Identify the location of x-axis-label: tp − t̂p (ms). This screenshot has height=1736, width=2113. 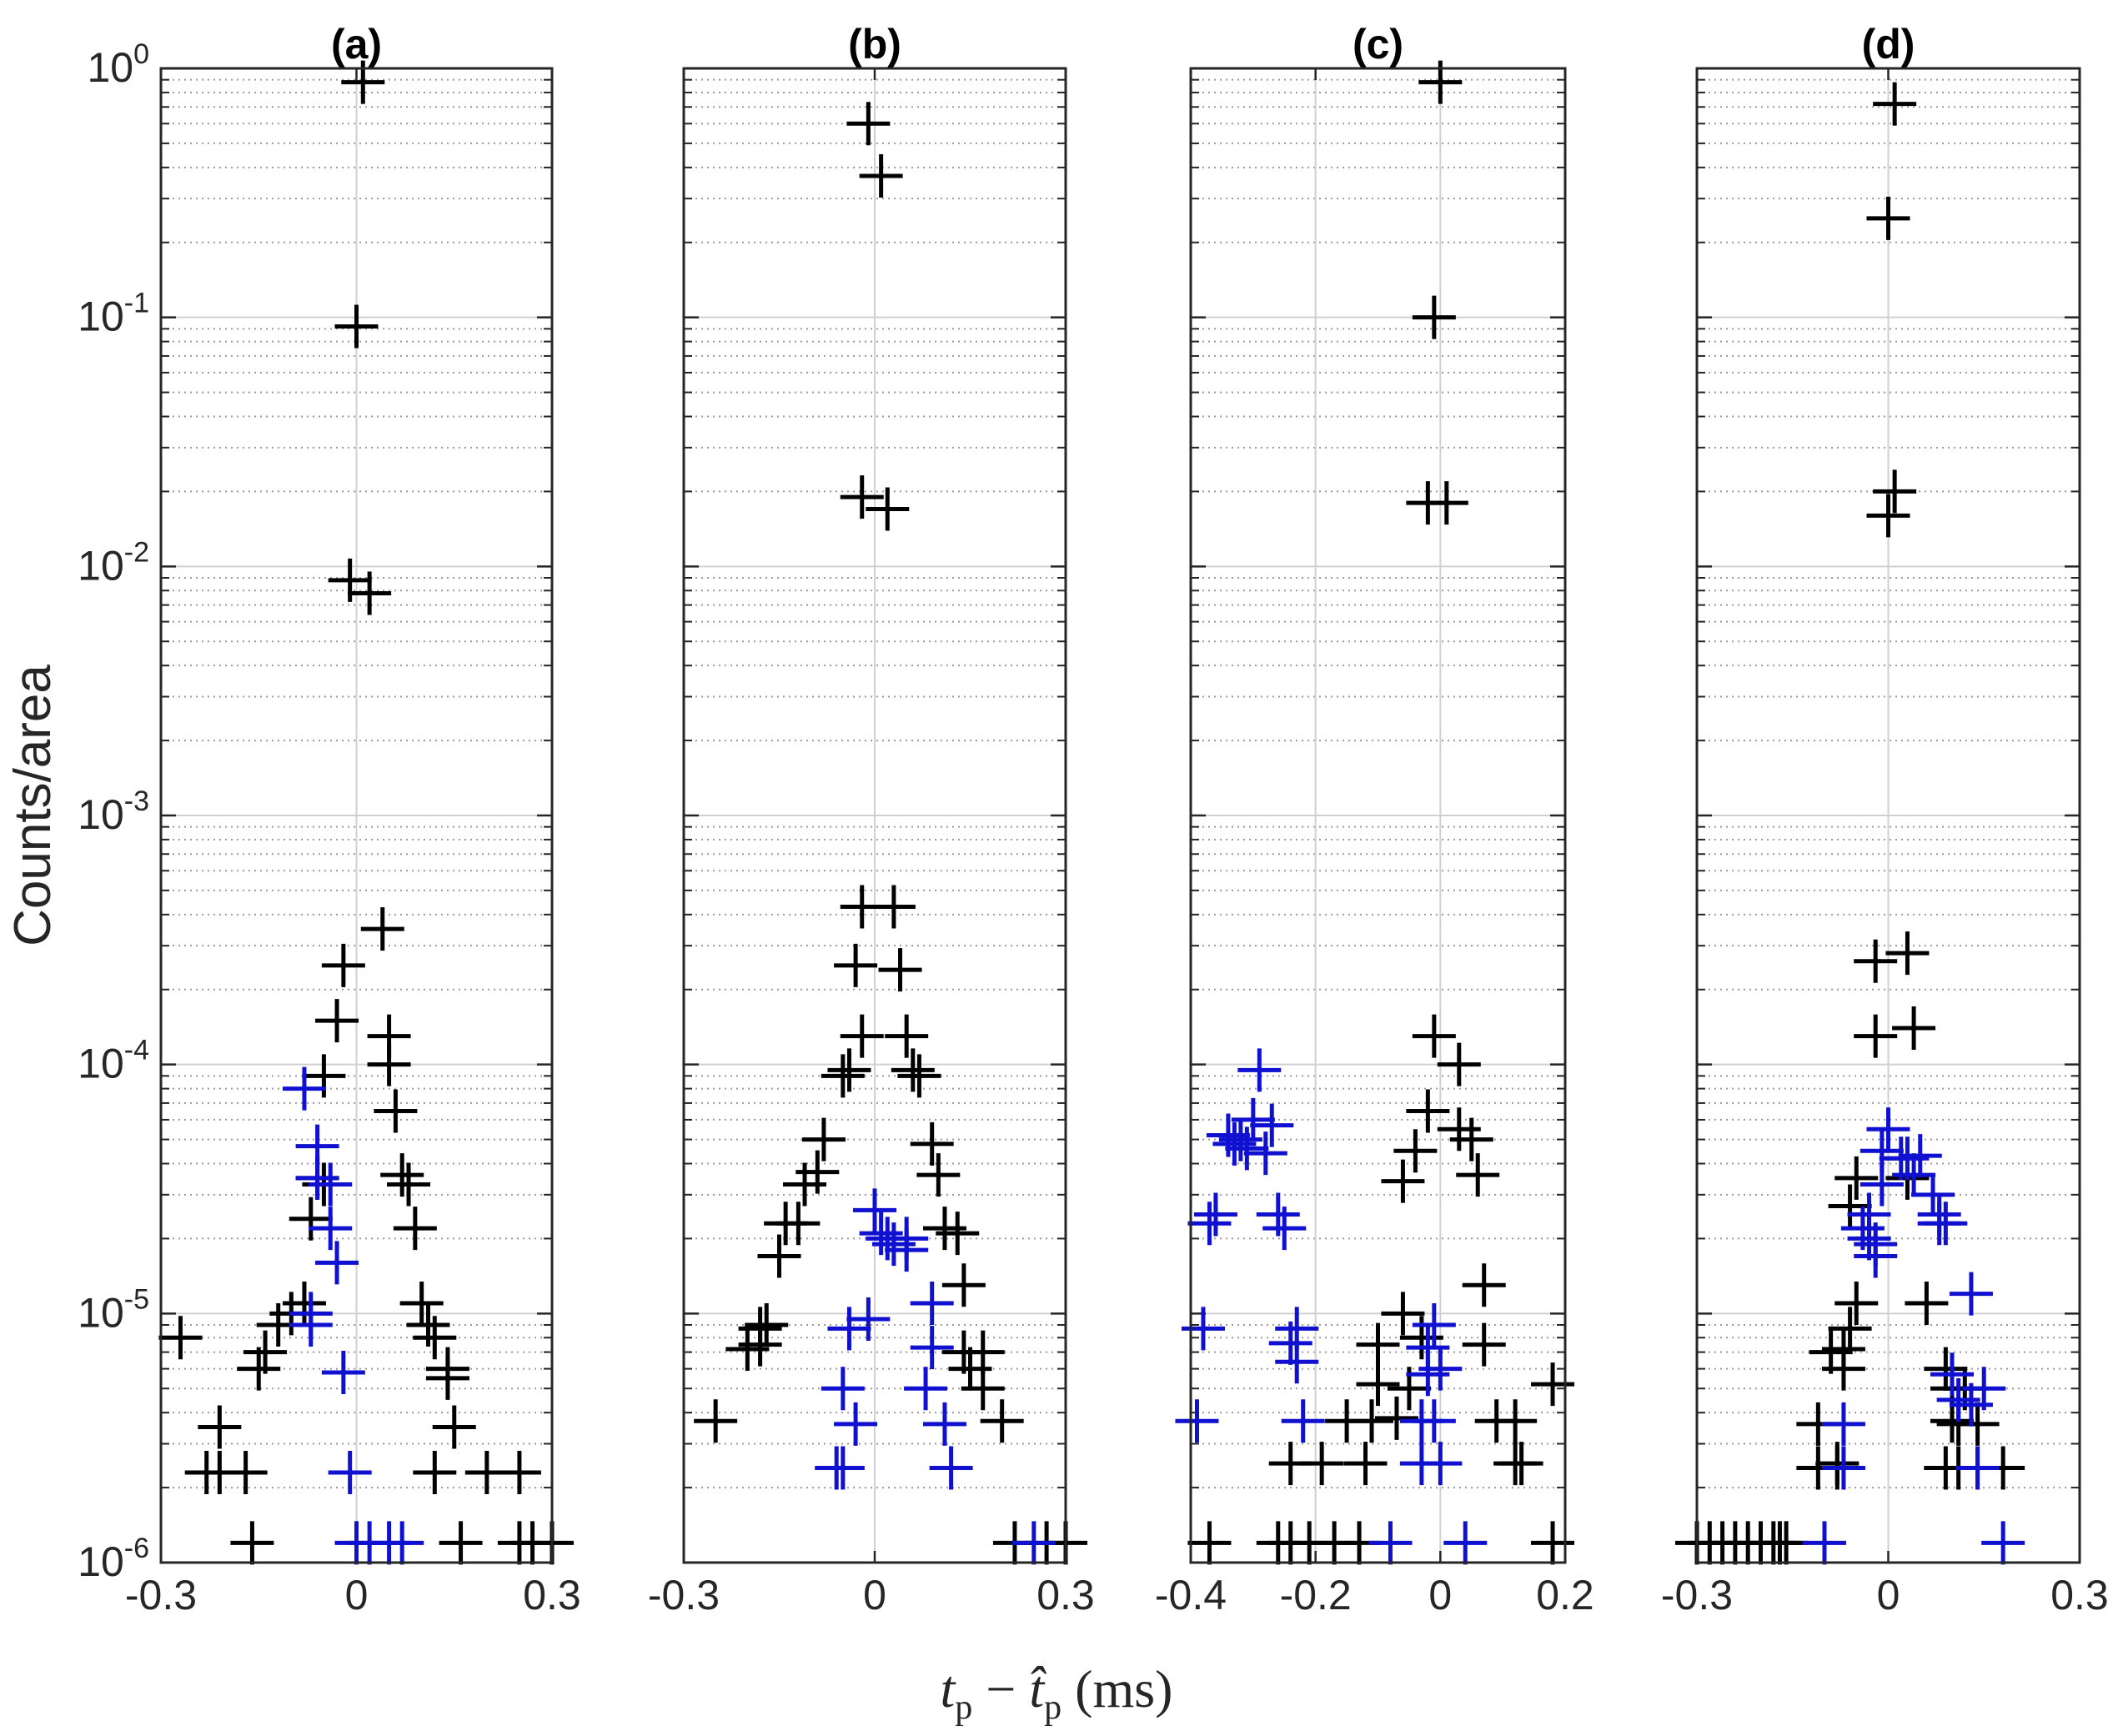
(1057, 1693).